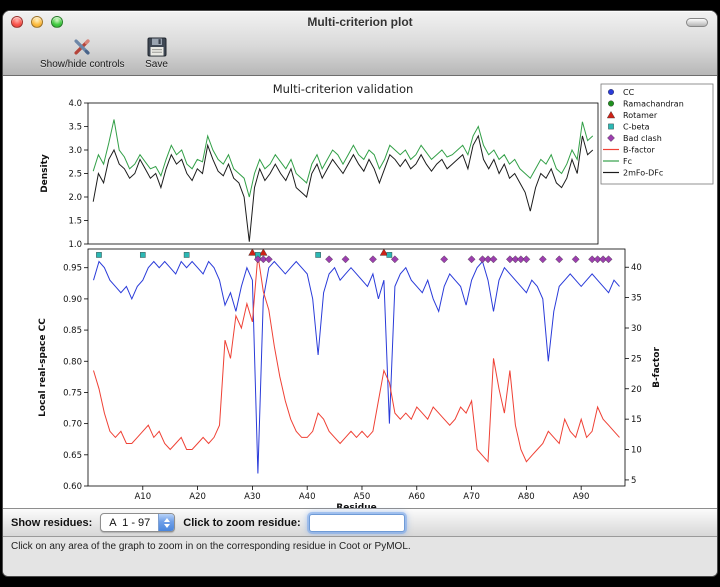  What do you see at coordinates (82, 64) in the screenshot?
I see `show-hide-controls-label: Show/hide controls` at bounding box center [82, 64].